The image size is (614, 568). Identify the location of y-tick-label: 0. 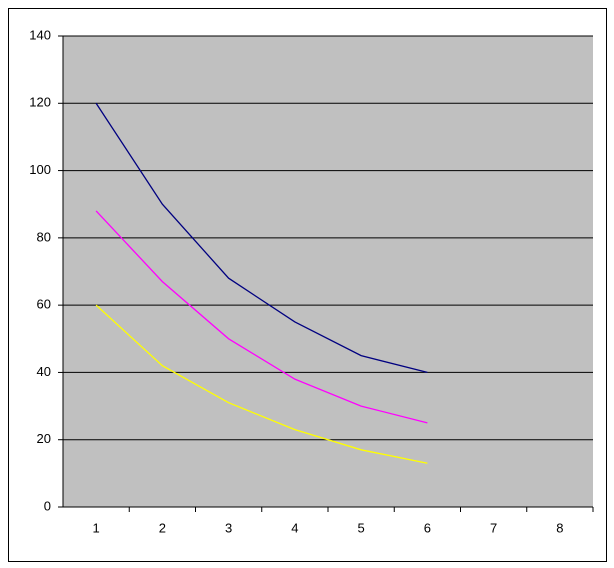
(47, 505).